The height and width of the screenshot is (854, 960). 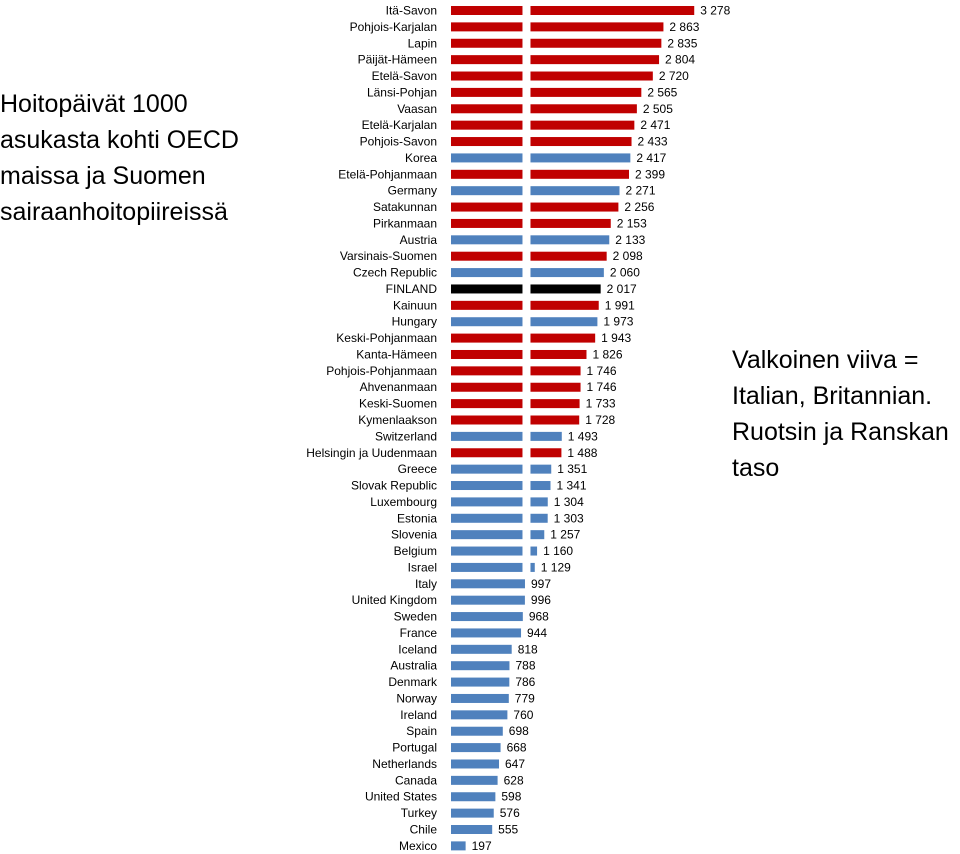 What do you see at coordinates (539, 617) in the screenshot?
I see `value-label: 968` at bounding box center [539, 617].